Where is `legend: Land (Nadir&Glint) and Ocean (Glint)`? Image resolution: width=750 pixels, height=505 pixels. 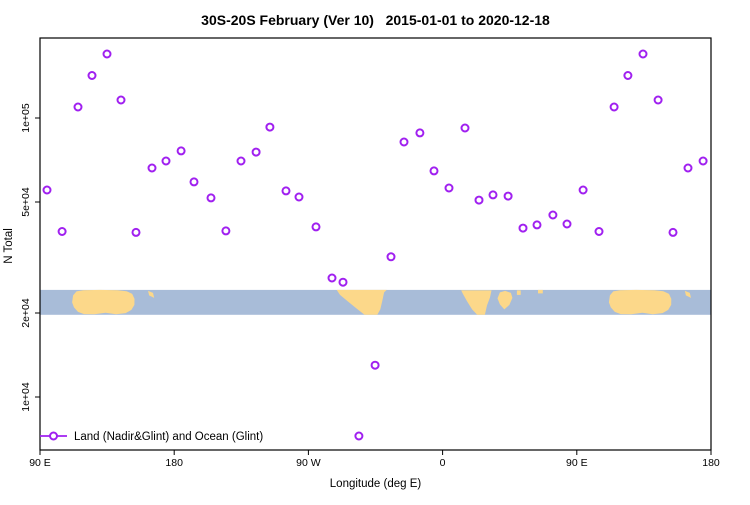 legend: Land (Nadir&Glint) and Ocean (Glint) is located at coordinates (151, 437).